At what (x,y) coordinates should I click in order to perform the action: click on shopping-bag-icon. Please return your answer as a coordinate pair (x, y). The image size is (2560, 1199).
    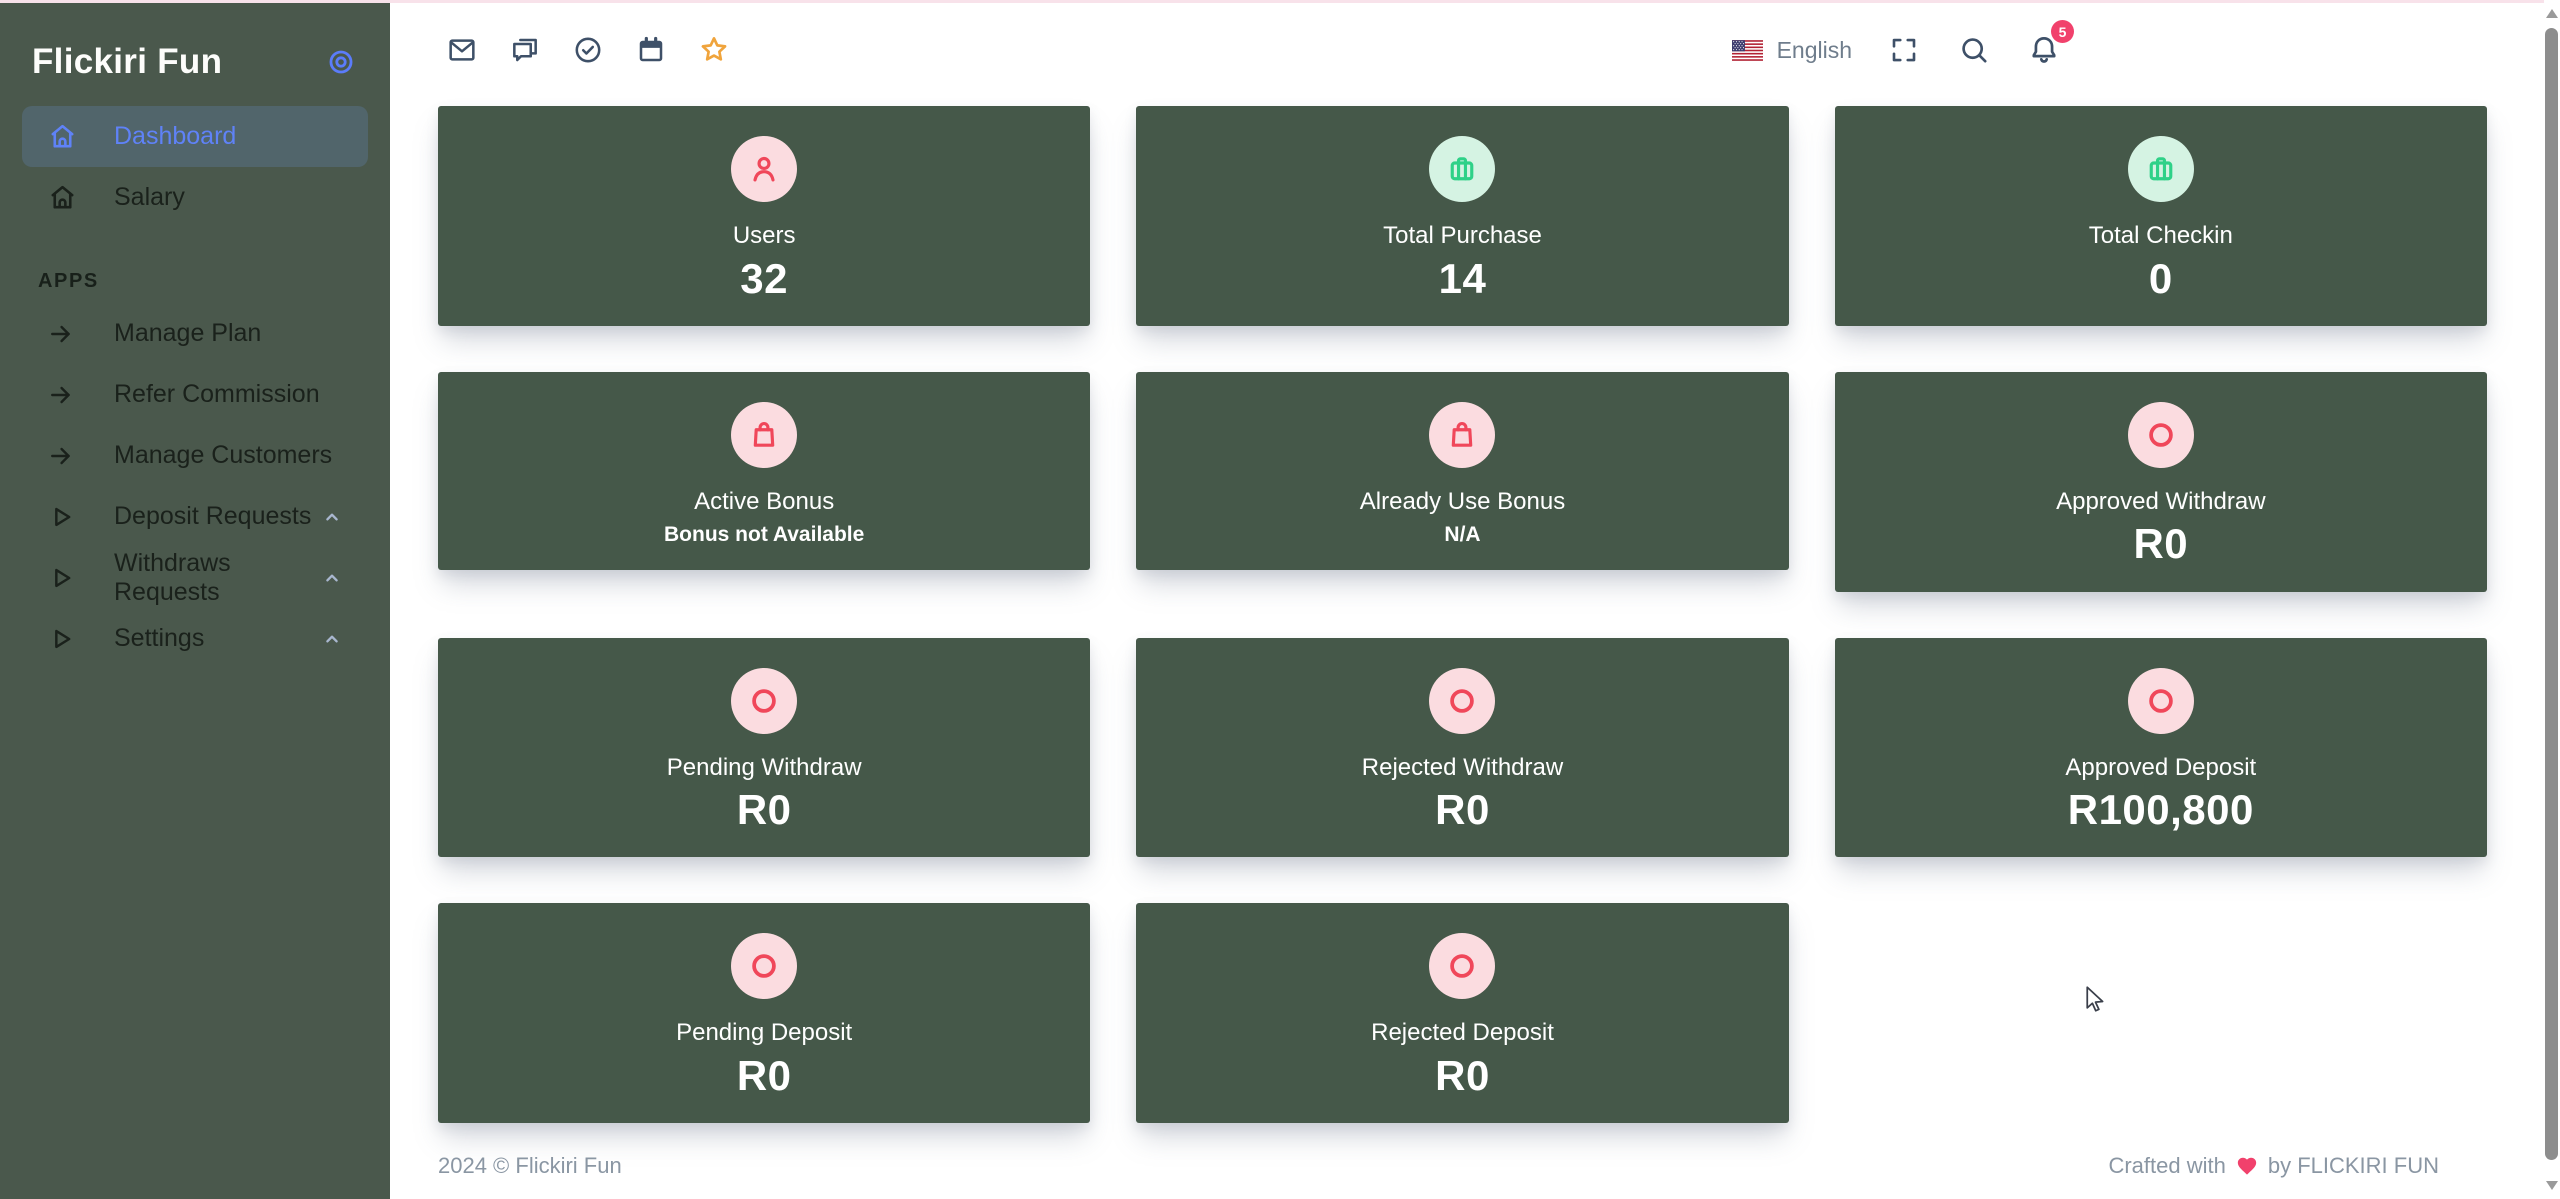
    Looking at the image, I should click on (764, 434).